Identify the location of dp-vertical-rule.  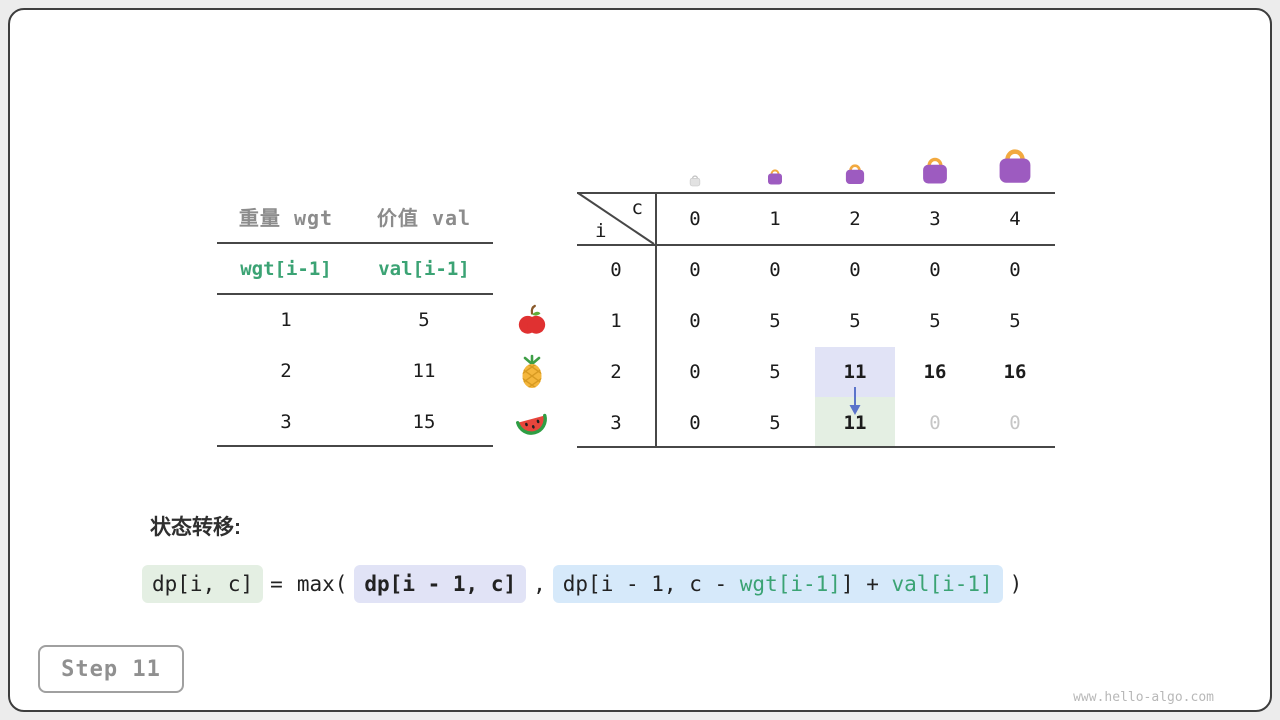
(656, 320).